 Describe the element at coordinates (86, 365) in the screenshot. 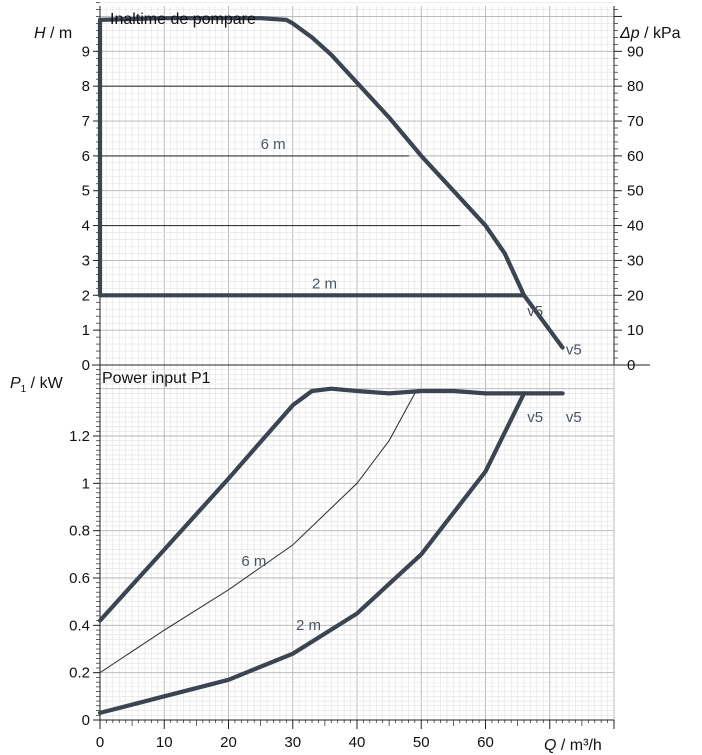

I see `head-ytick-label: 0` at that location.